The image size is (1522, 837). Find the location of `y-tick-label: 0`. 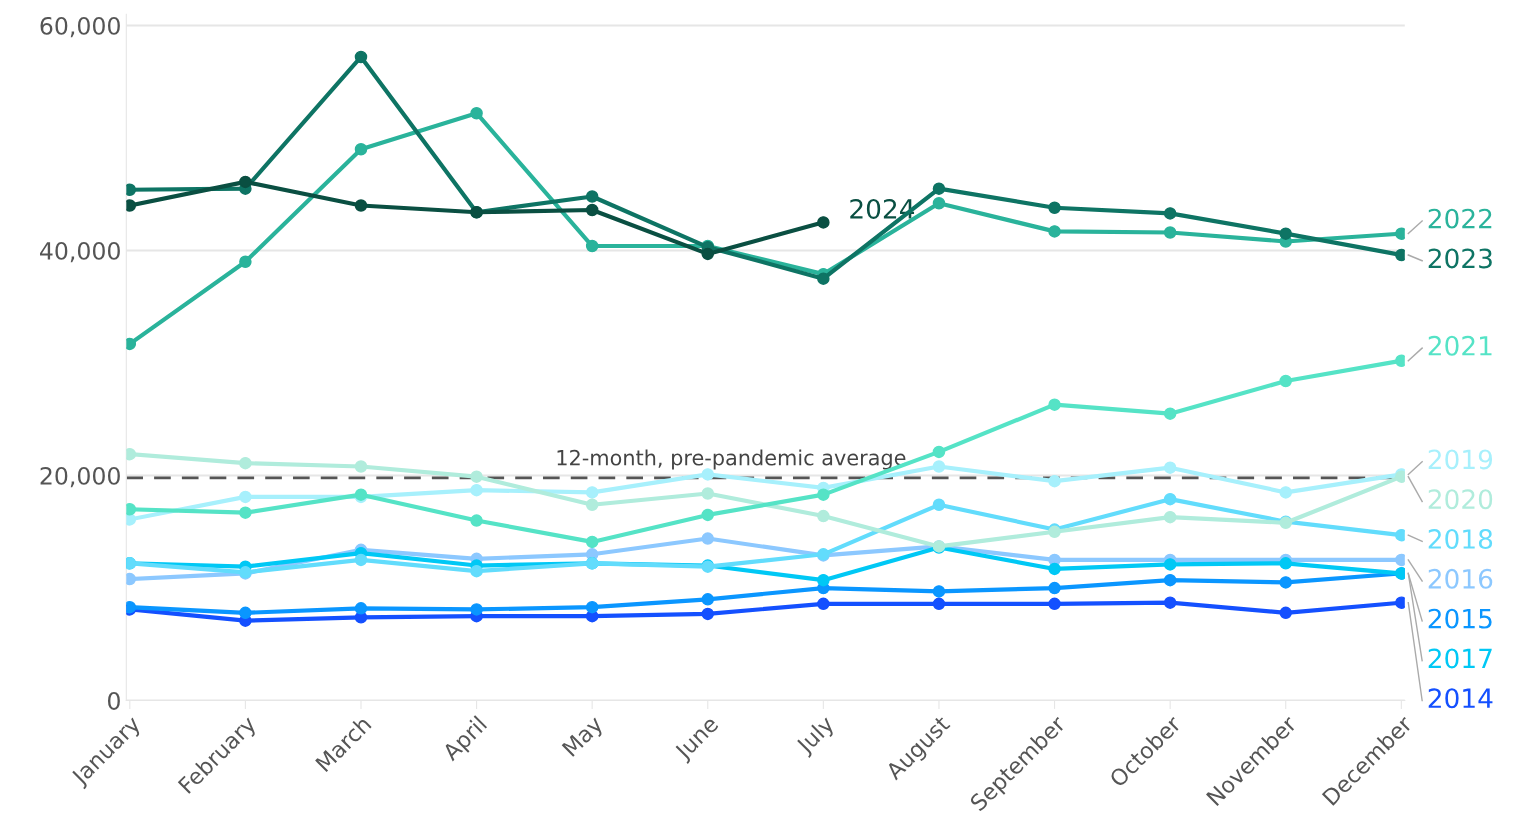

y-tick-label: 0 is located at coordinates (114, 701).